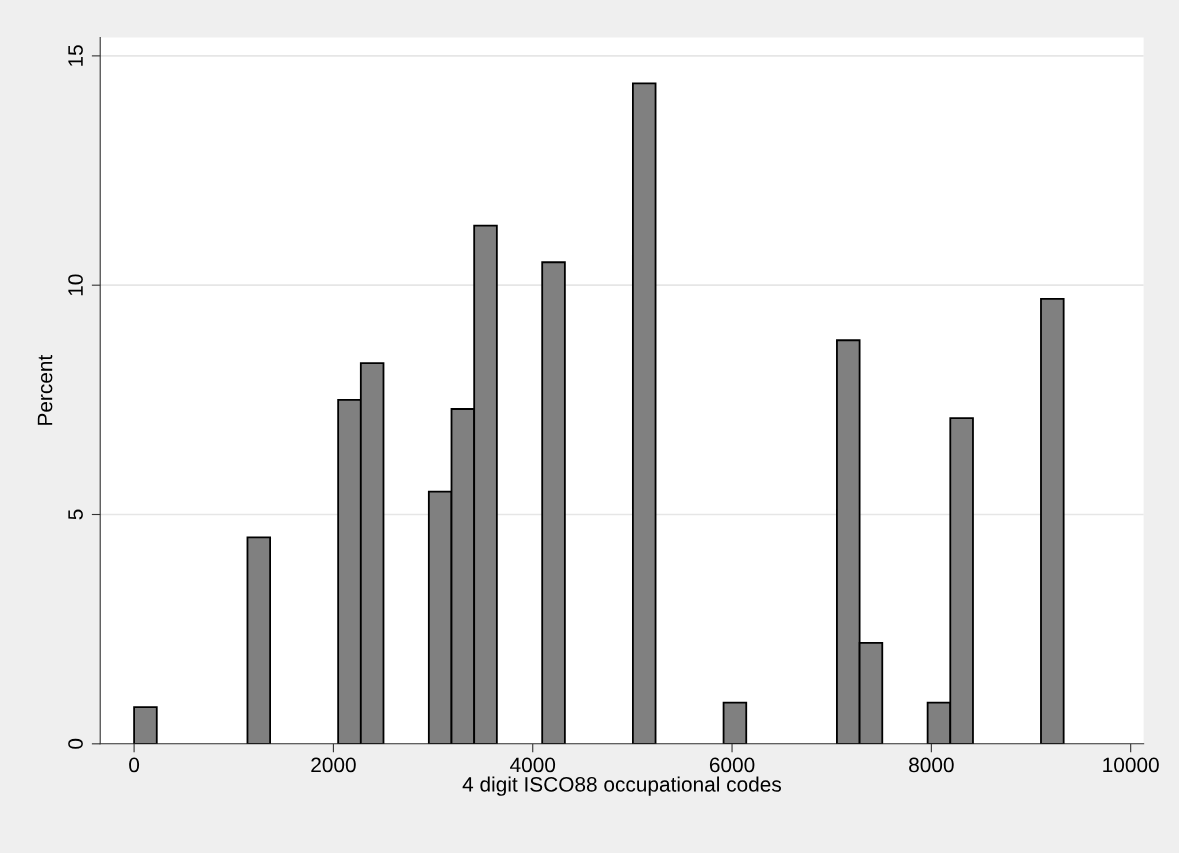  Describe the element at coordinates (533, 765) in the screenshot. I see `x-tick-label: 4000` at that location.